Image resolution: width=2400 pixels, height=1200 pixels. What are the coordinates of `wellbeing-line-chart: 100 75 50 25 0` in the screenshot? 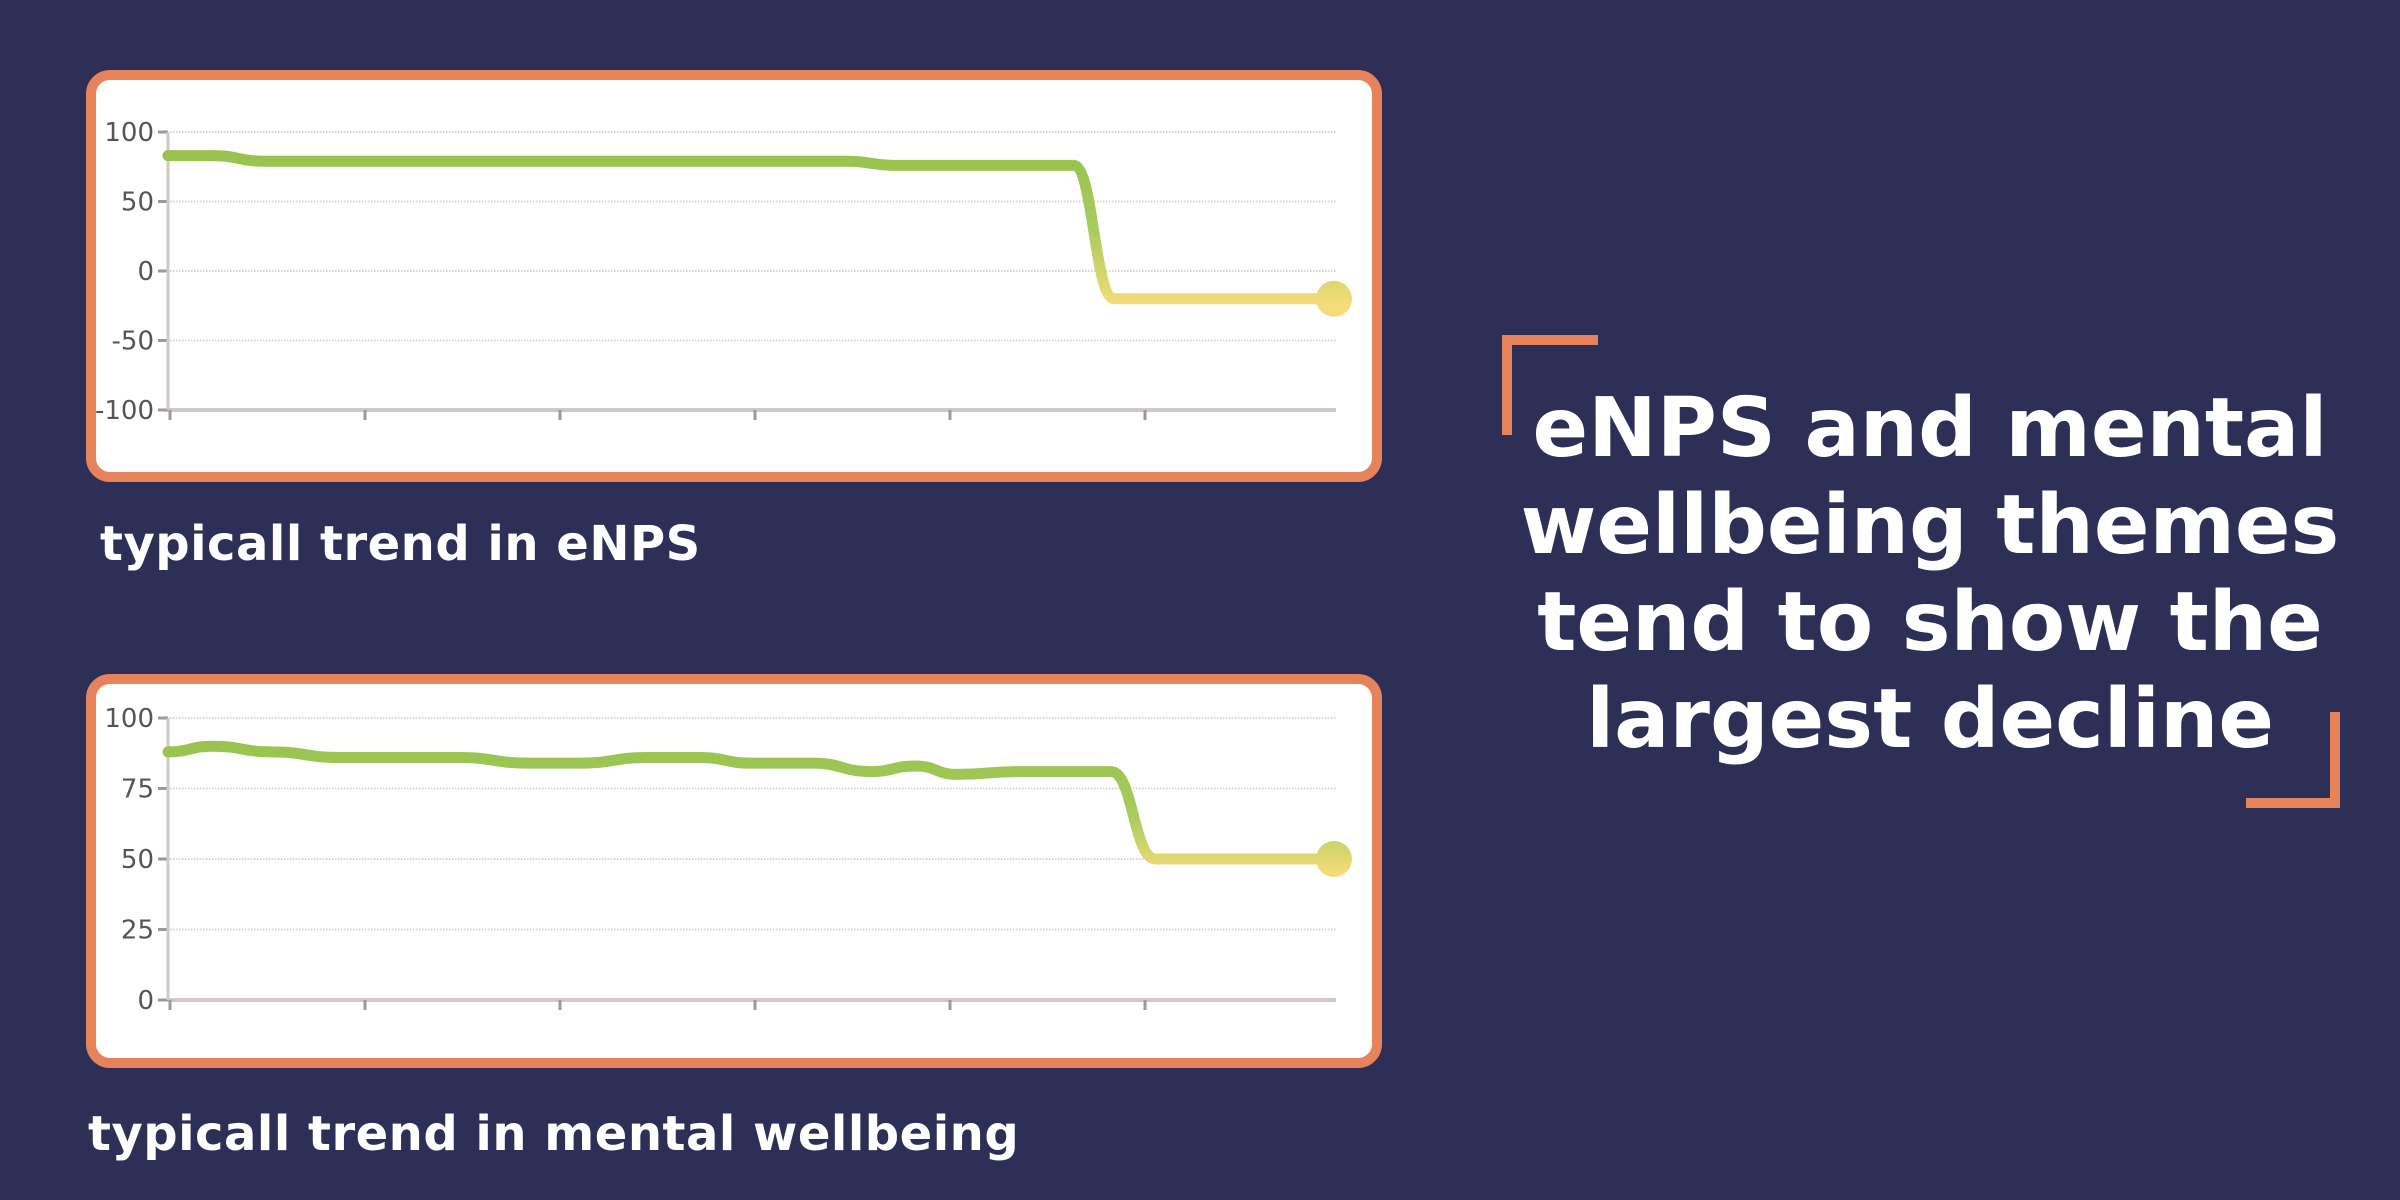 It's located at (728, 860).